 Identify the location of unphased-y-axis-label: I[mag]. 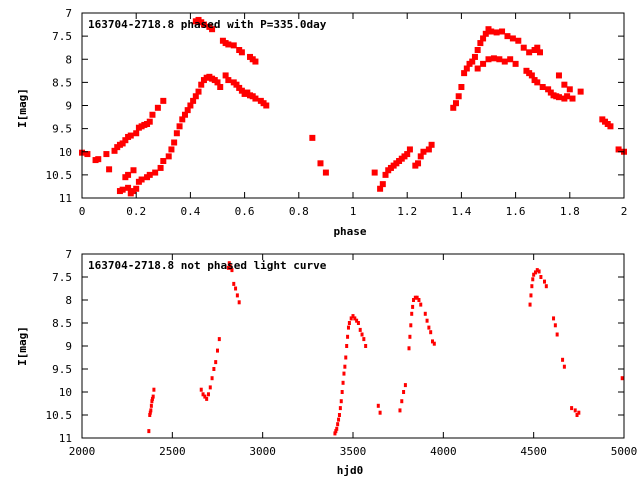
(22, 346).